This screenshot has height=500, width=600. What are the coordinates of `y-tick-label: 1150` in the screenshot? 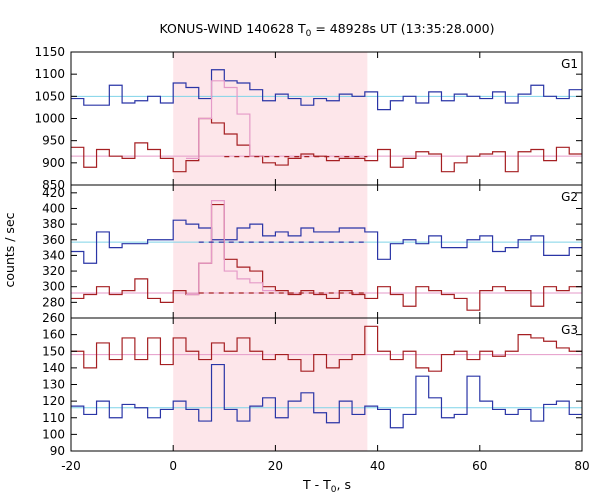 It's located at (49, 52).